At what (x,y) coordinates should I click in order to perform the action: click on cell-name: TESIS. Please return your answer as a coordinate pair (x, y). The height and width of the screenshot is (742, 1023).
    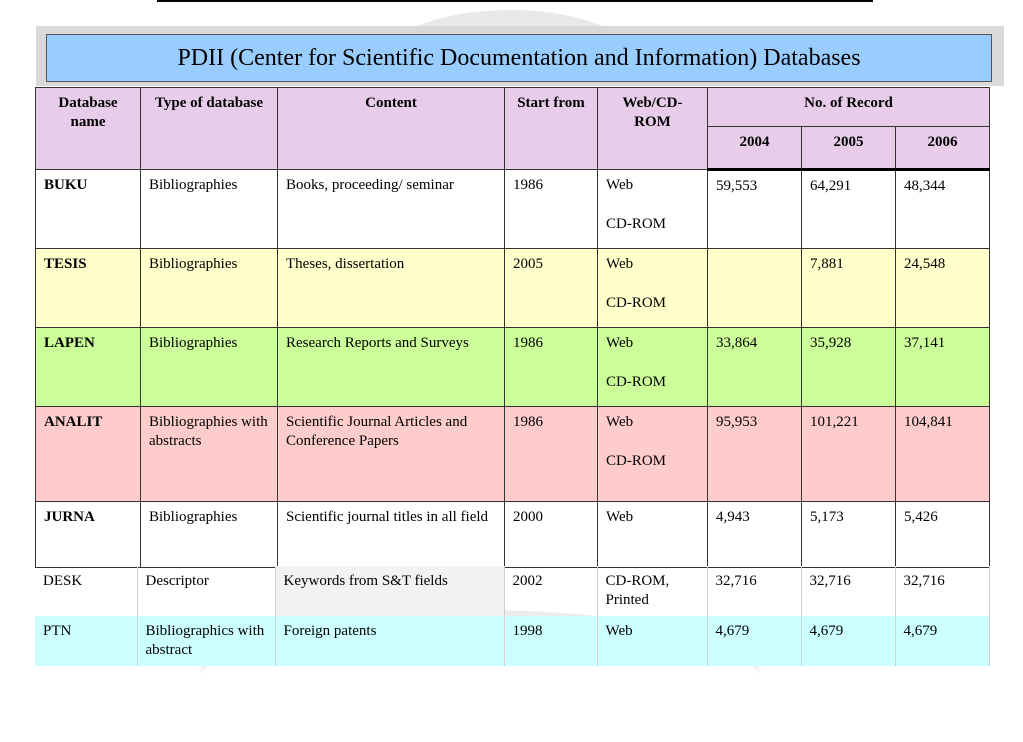
    Looking at the image, I should click on (88, 288).